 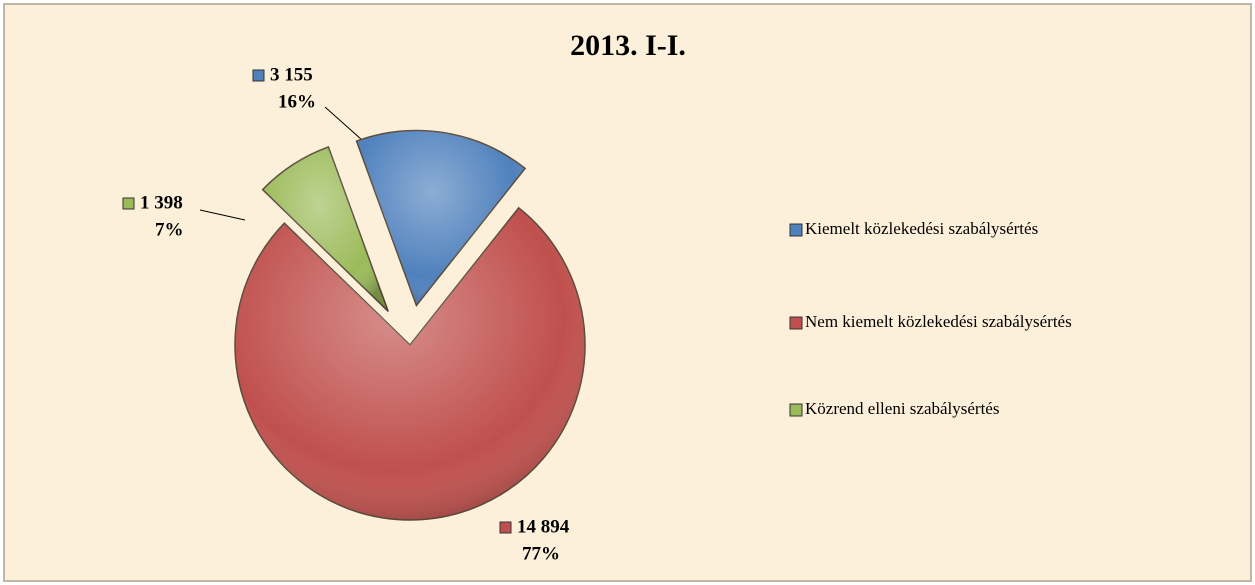 What do you see at coordinates (291, 74) in the screenshot?
I see `data-label: 3 155` at bounding box center [291, 74].